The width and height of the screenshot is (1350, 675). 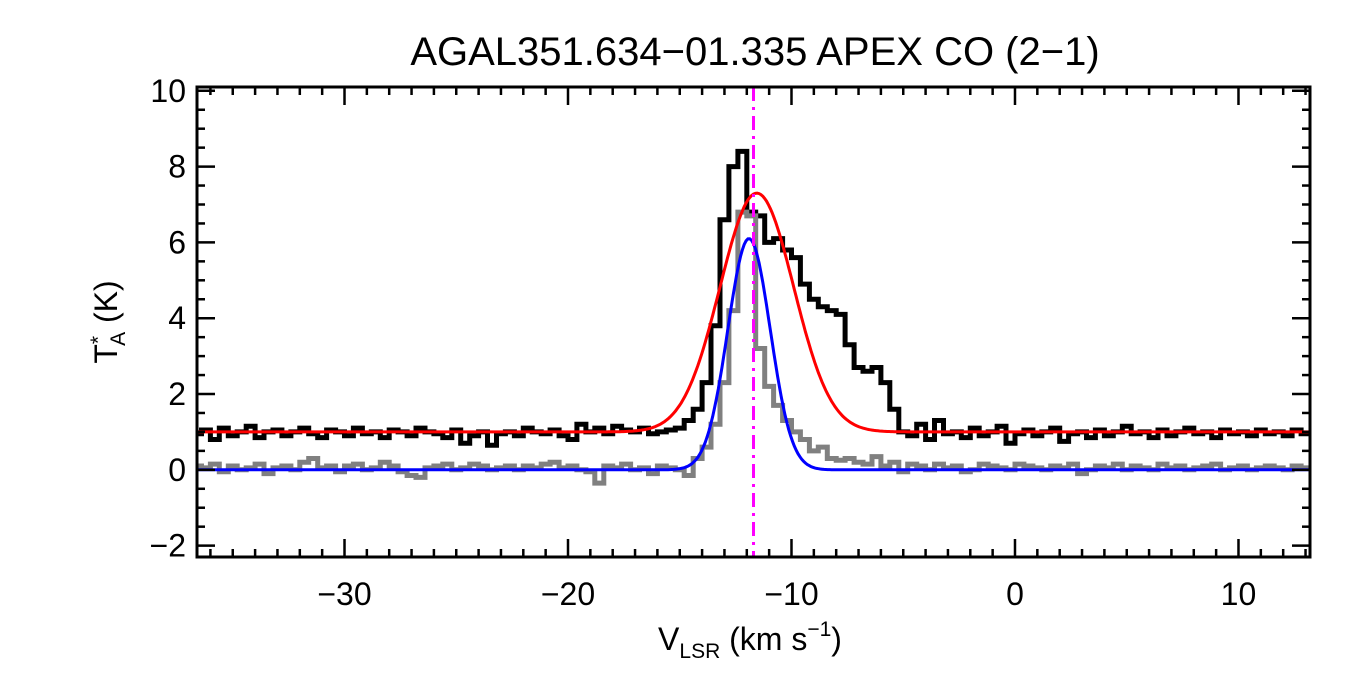 I want to click on y-tick-label: −2, so click(x=168, y=546).